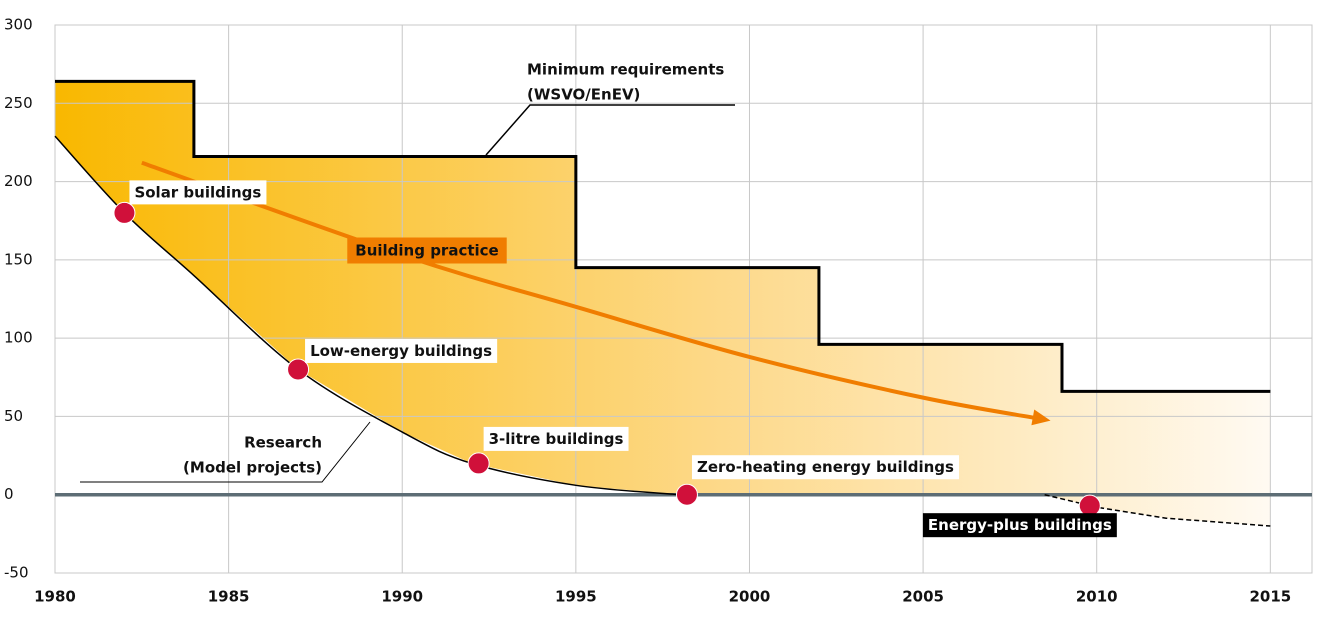 The image size is (1317, 617). I want to click on annotation: Research, so click(283, 443).